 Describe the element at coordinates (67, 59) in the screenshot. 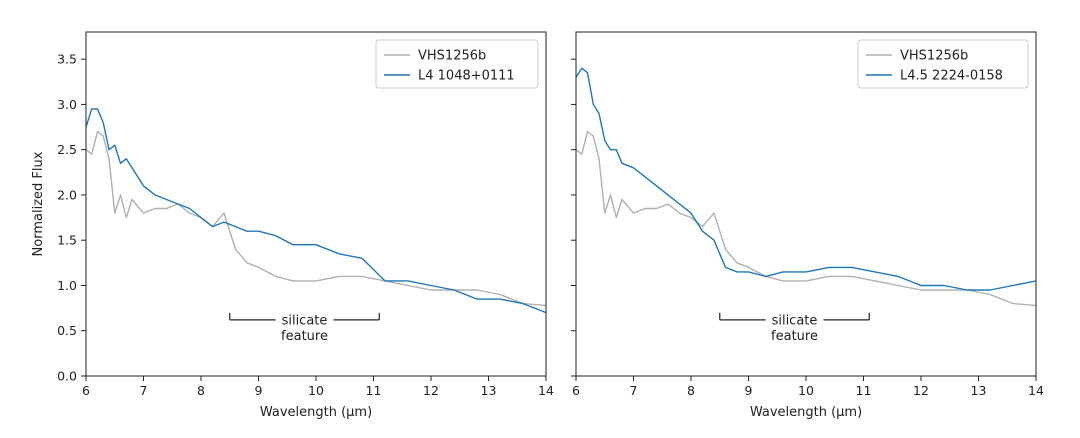

I see `y-tick-label: 3.5` at that location.